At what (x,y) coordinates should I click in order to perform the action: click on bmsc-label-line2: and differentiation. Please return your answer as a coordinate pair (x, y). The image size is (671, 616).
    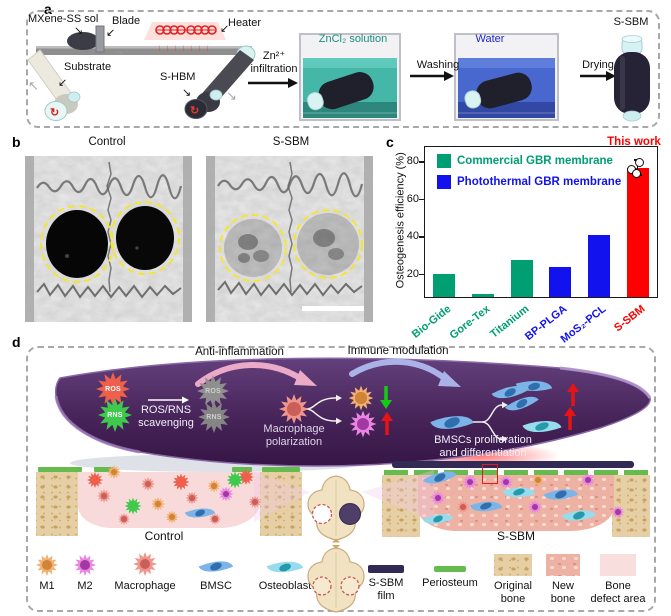
    Looking at the image, I should click on (483, 453).